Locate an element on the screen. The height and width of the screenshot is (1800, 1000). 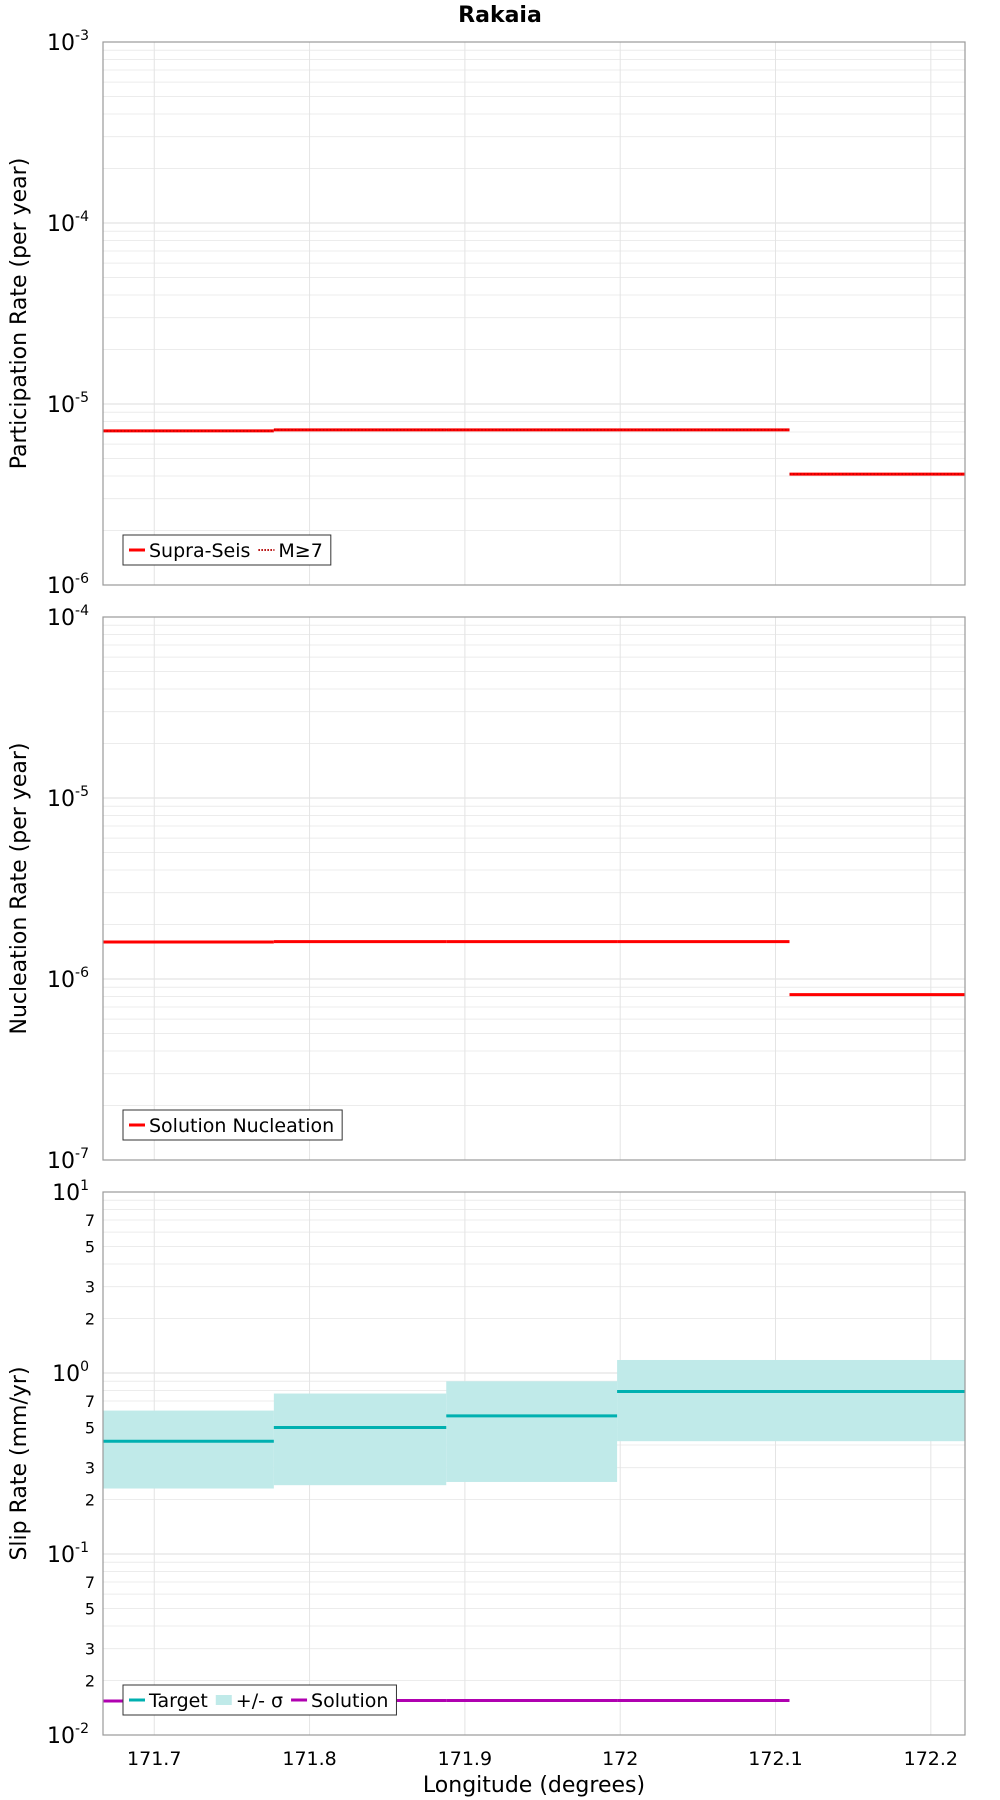
y-tick-exponent: -3 is located at coordinates (82, 36).